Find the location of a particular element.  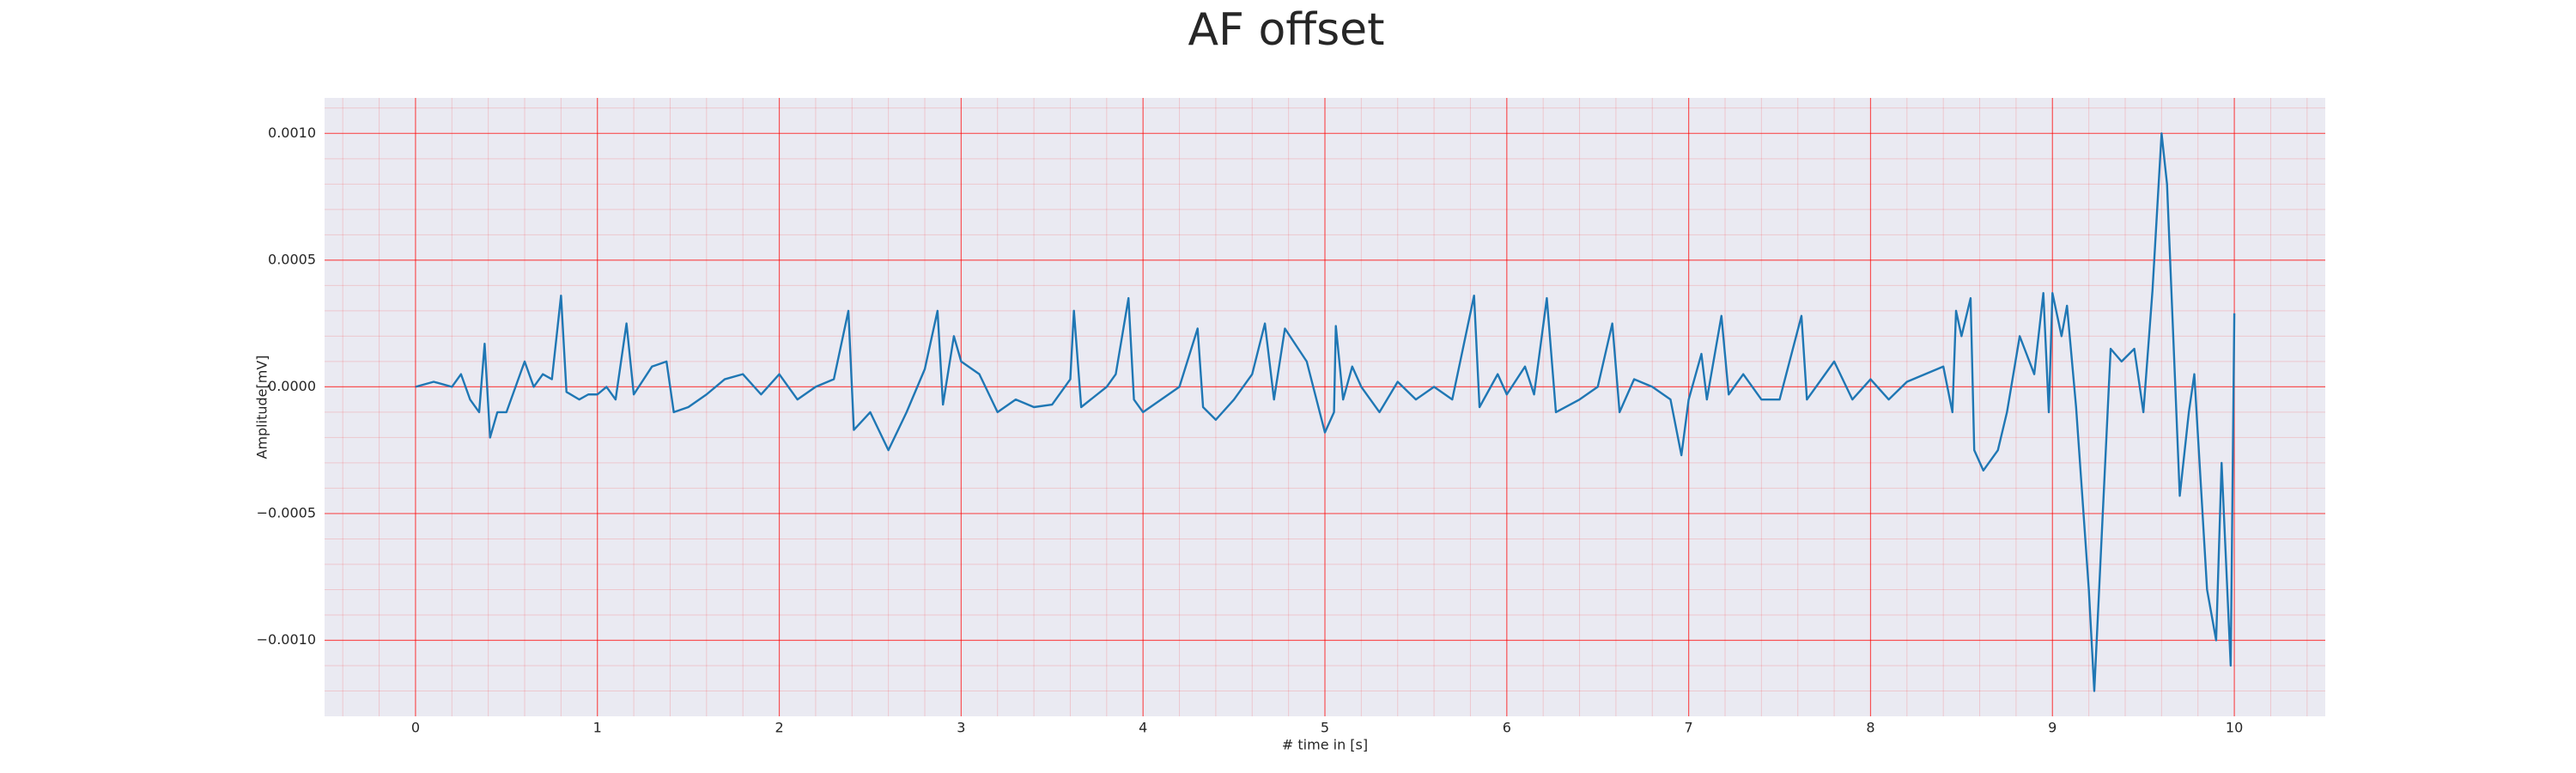

x-tick-label: 2 is located at coordinates (779, 728).